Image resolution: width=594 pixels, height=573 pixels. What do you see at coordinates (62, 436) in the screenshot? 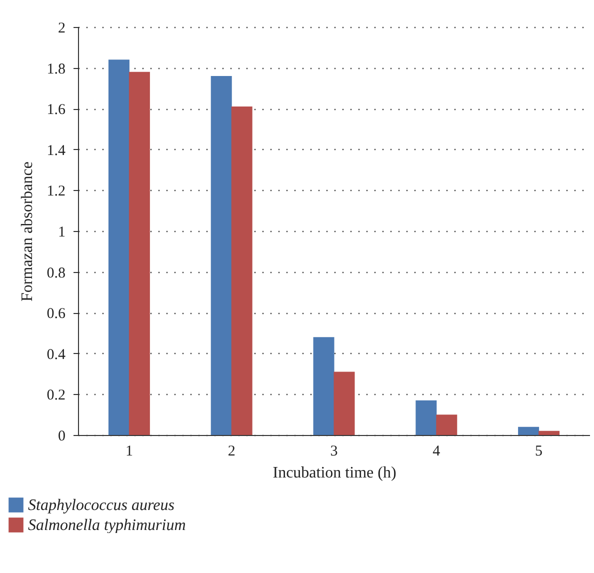
I see `y-tick-label: 0` at bounding box center [62, 436].